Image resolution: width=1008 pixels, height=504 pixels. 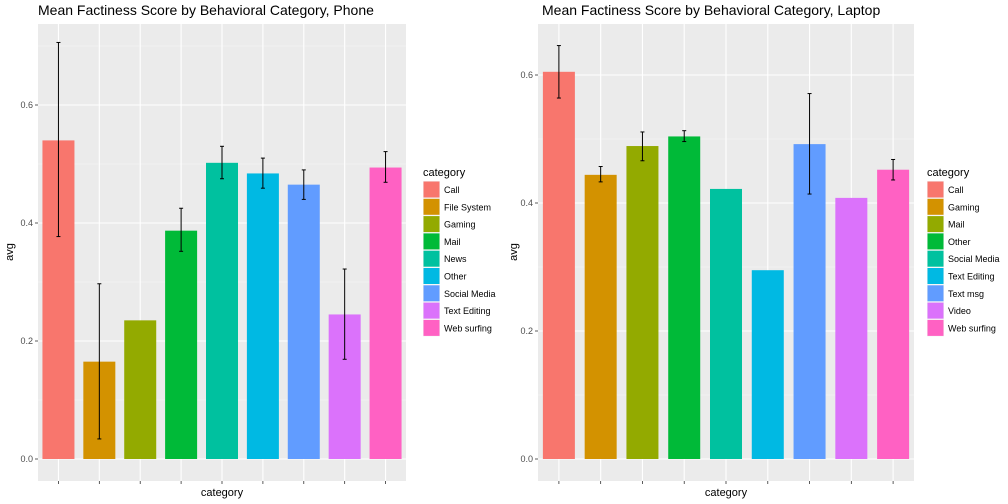 I want to click on legend-label: Web surfing, so click(x=468, y=328).